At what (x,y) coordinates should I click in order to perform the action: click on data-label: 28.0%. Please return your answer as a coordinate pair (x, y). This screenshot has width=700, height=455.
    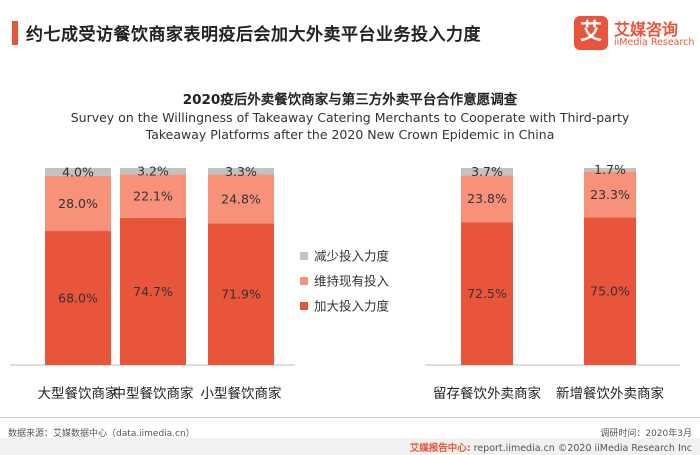
    Looking at the image, I should click on (78, 203).